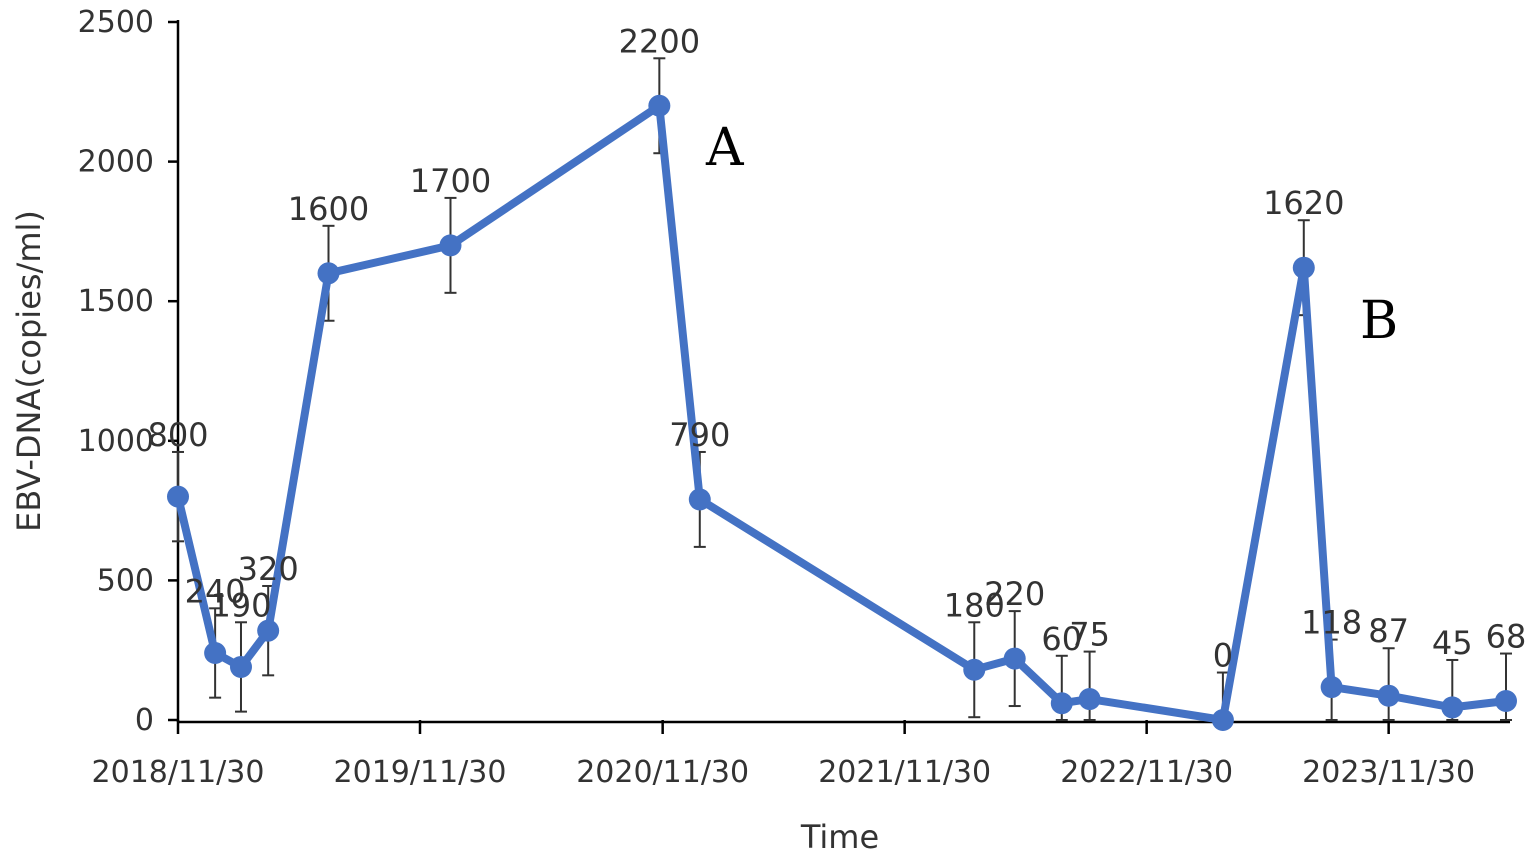  I want to click on data-label: 220, so click(1014, 594).